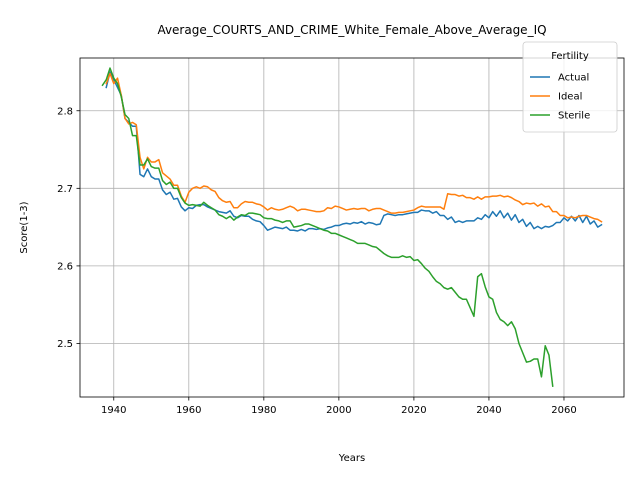 Image resolution: width=640 pixels, height=480 pixels. What do you see at coordinates (263, 410) in the screenshot?
I see `x-tick-label: 1980` at bounding box center [263, 410].